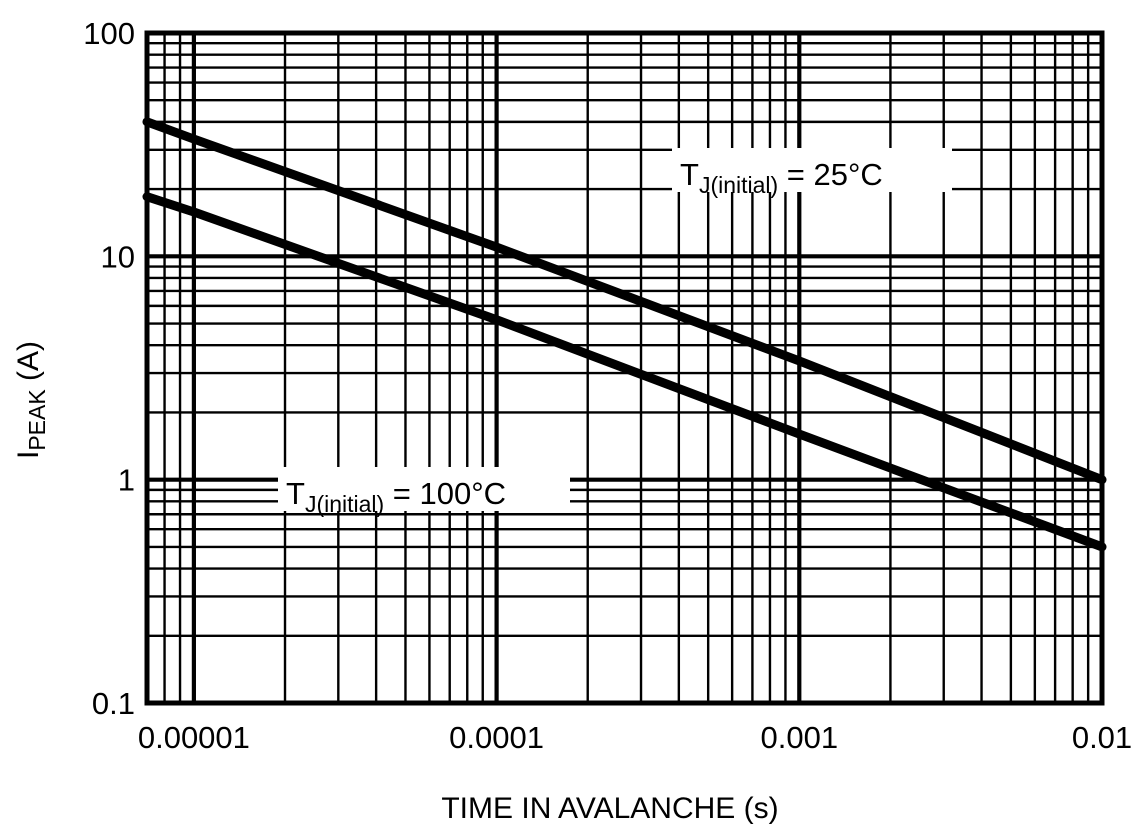 Image resolution: width=1135 pixels, height=831 pixels. Describe the element at coordinates (800, 737) in the screenshot. I see `x-tick-label-0.001: 0.001` at that location.